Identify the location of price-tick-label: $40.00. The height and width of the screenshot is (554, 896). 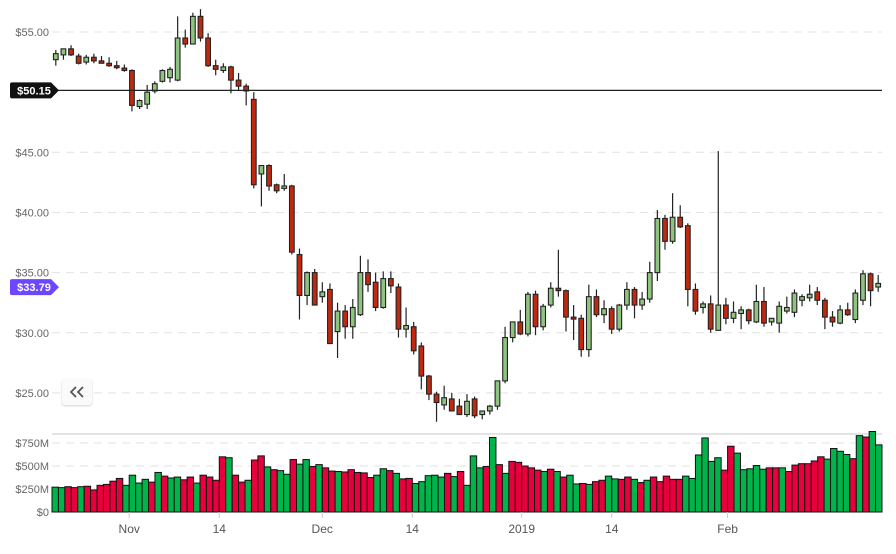
(32, 213).